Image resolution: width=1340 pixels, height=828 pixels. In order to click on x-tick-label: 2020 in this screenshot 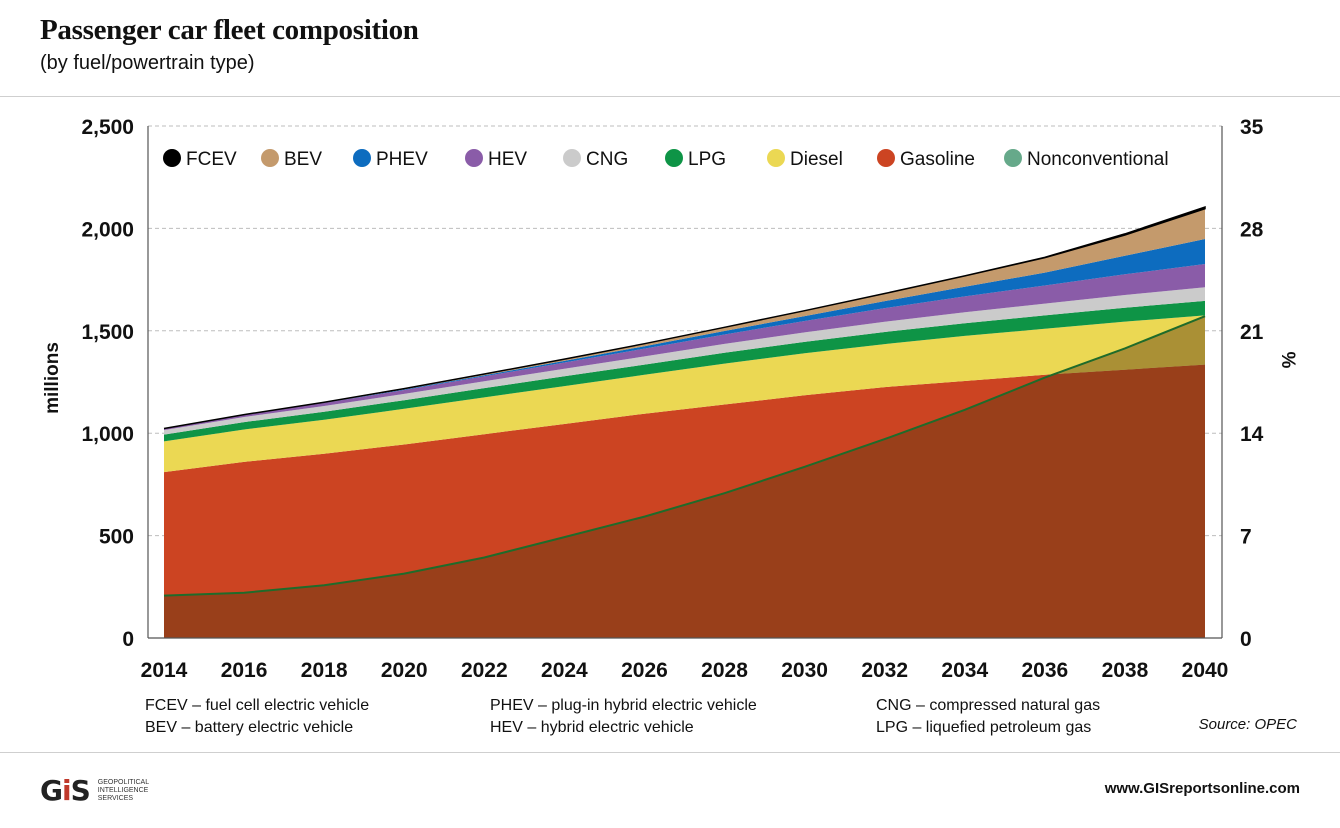, I will do `click(404, 670)`.